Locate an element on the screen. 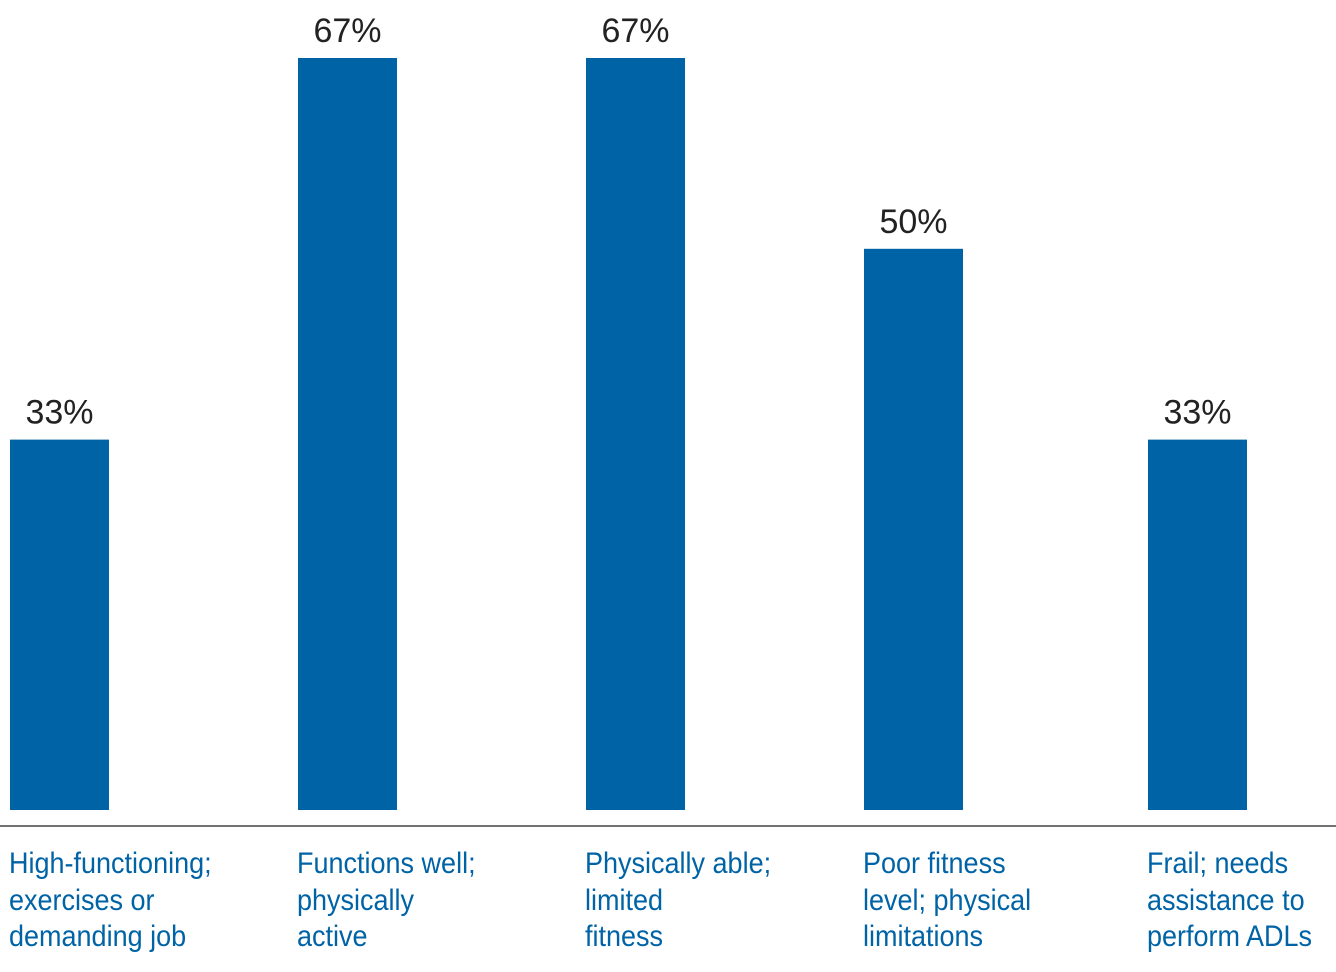 This screenshot has height=972, width=1336. category-label-line: limitations is located at coordinates (923, 937).